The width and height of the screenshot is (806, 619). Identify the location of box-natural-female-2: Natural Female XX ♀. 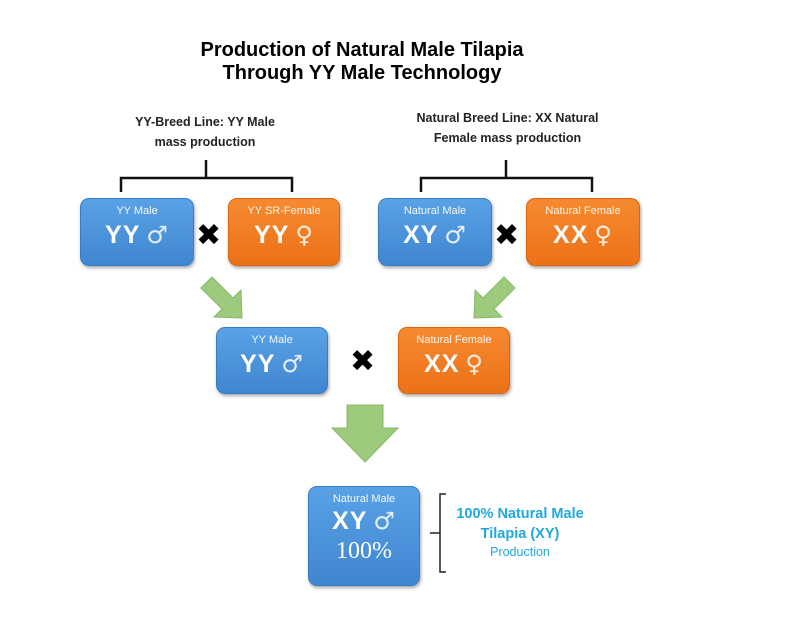
(454, 360).